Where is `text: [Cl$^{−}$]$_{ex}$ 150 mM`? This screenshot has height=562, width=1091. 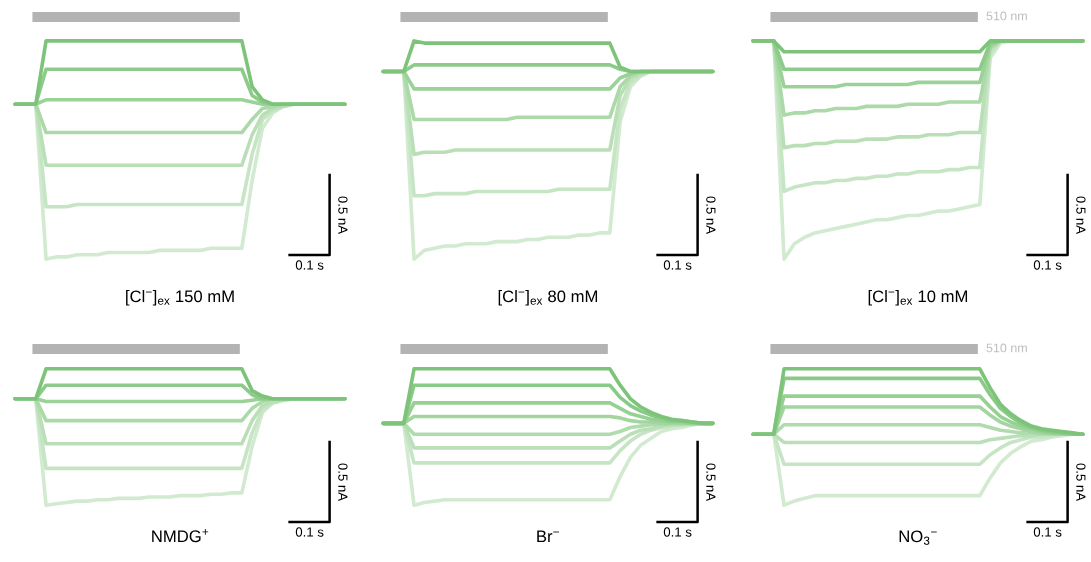
text: [Cl$^{−}$]$_{ex}$ 150 mM is located at coordinates (180, 298).